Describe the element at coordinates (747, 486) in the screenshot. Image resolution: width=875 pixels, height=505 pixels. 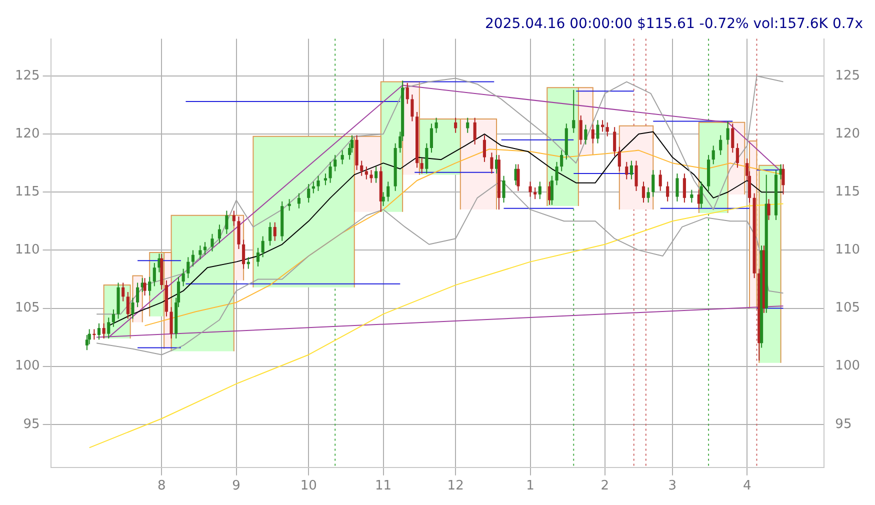
I see `x-tick-label: 4` at that location.